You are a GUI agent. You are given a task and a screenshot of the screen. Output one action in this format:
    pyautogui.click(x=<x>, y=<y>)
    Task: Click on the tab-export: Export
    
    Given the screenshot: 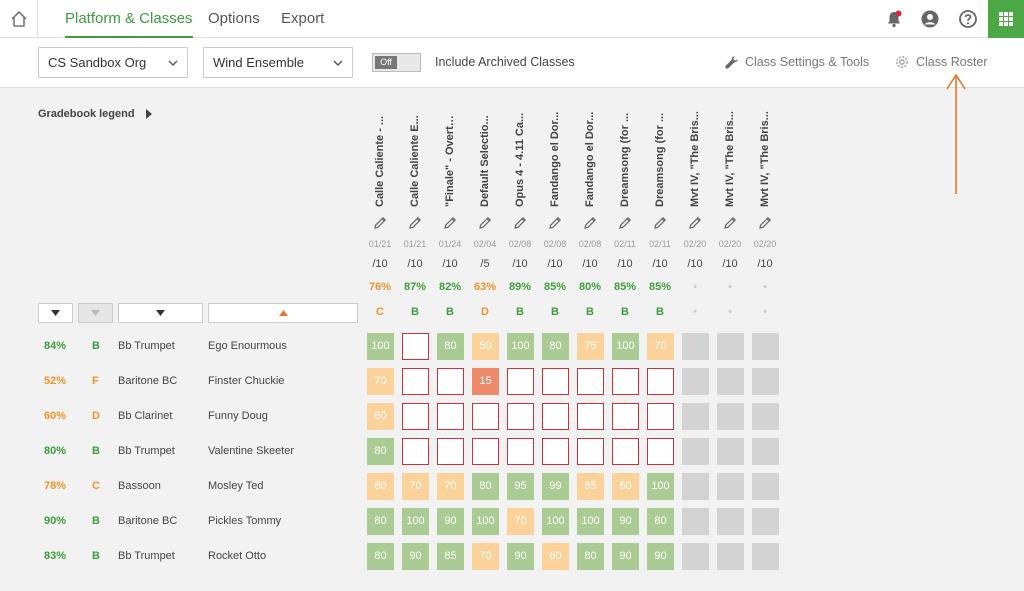 What is the action you would take?
    pyautogui.click(x=303, y=18)
    